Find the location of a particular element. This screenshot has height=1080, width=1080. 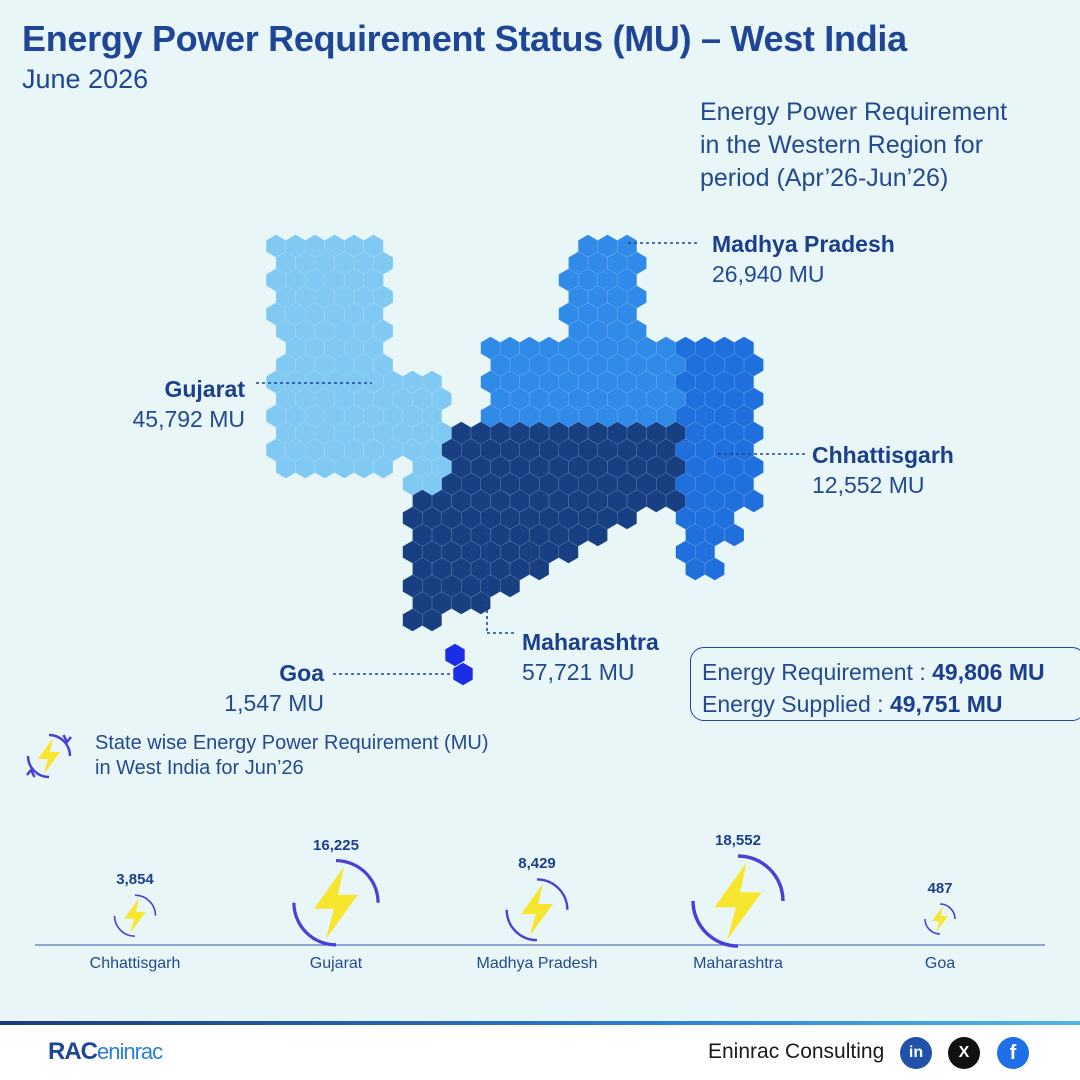

label-gujarat: Gujarat 45,792 MU is located at coordinates (188, 404).